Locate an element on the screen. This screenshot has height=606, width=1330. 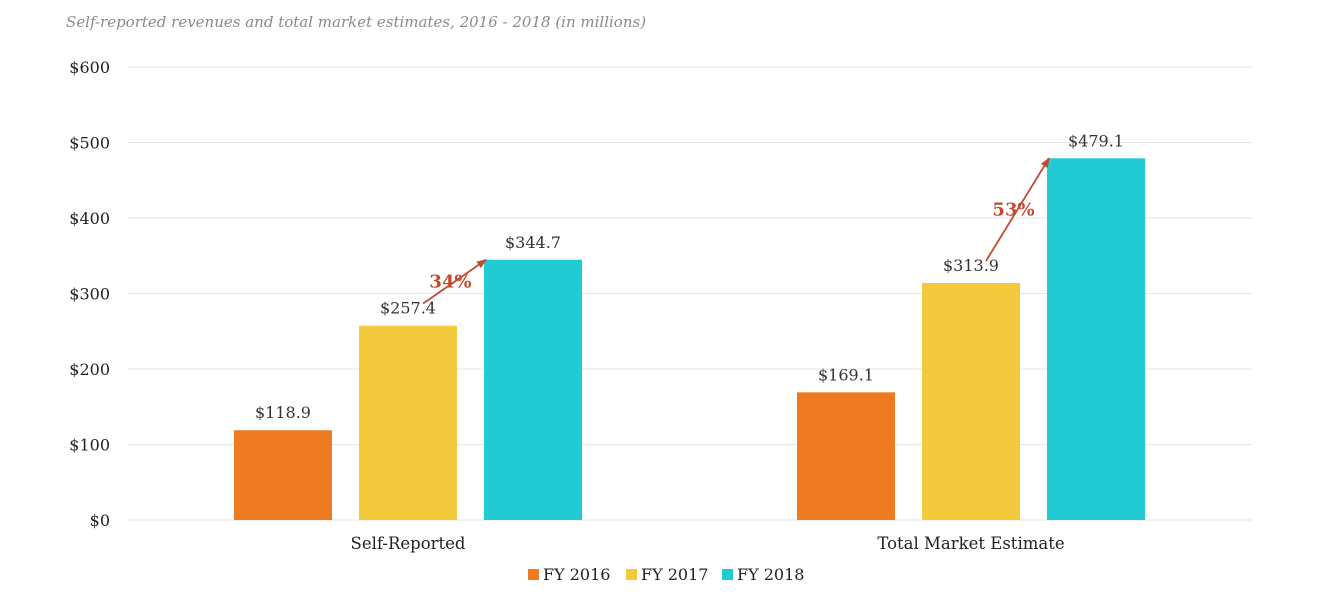
y-tick-label: $100 is located at coordinates (89, 445).